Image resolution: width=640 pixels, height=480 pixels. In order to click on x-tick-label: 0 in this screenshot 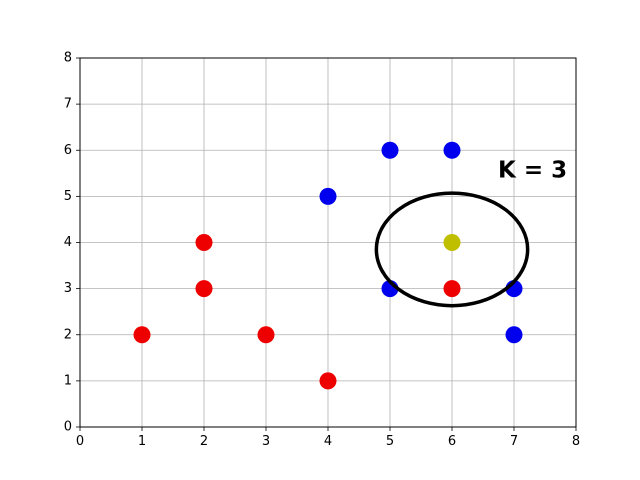, I will do `click(80, 441)`.